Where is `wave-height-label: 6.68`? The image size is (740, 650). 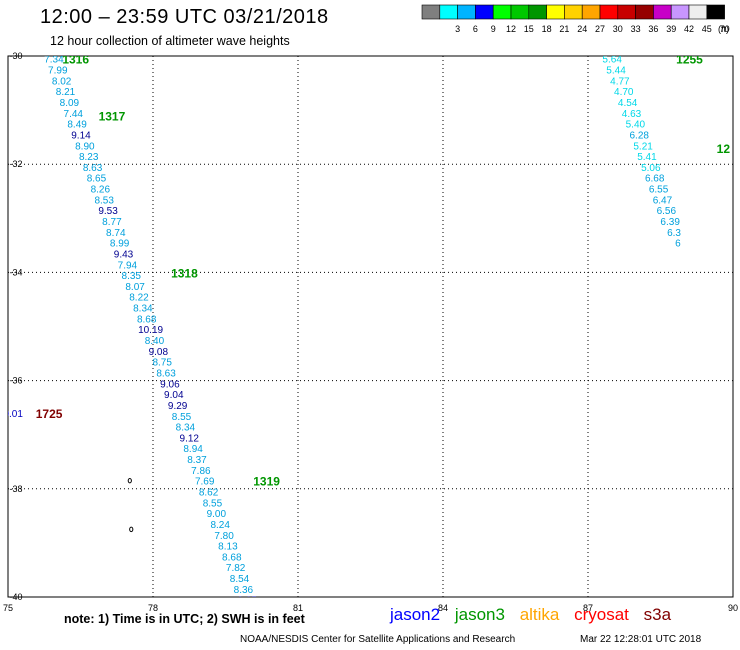 wave-height-label: 6.68 is located at coordinates (655, 179).